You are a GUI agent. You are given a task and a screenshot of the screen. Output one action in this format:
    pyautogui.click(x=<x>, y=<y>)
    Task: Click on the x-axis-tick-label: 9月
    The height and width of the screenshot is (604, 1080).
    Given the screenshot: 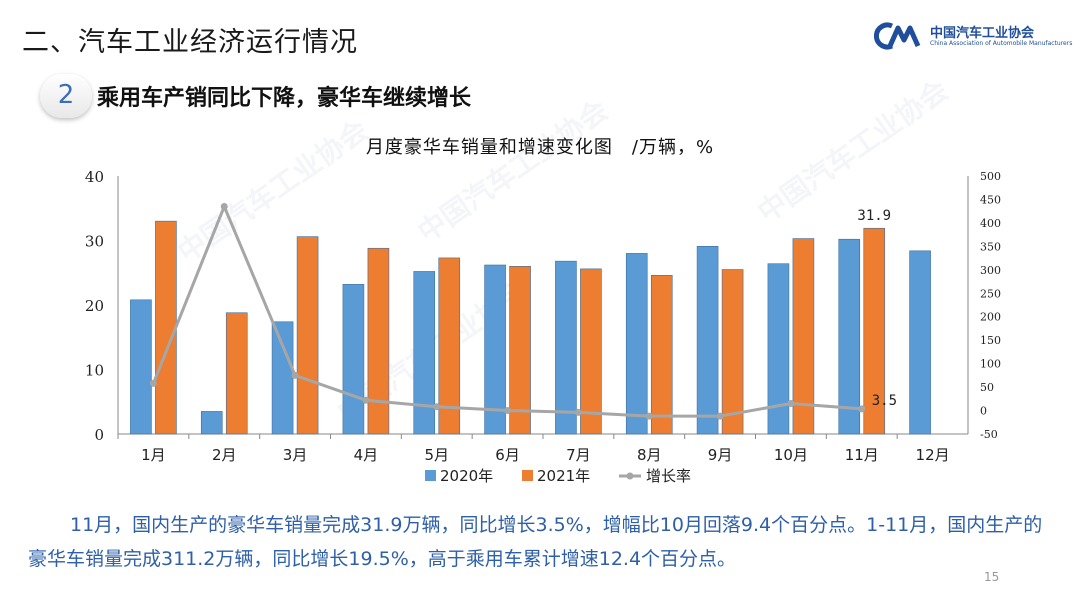 What is the action you would take?
    pyautogui.click(x=720, y=455)
    